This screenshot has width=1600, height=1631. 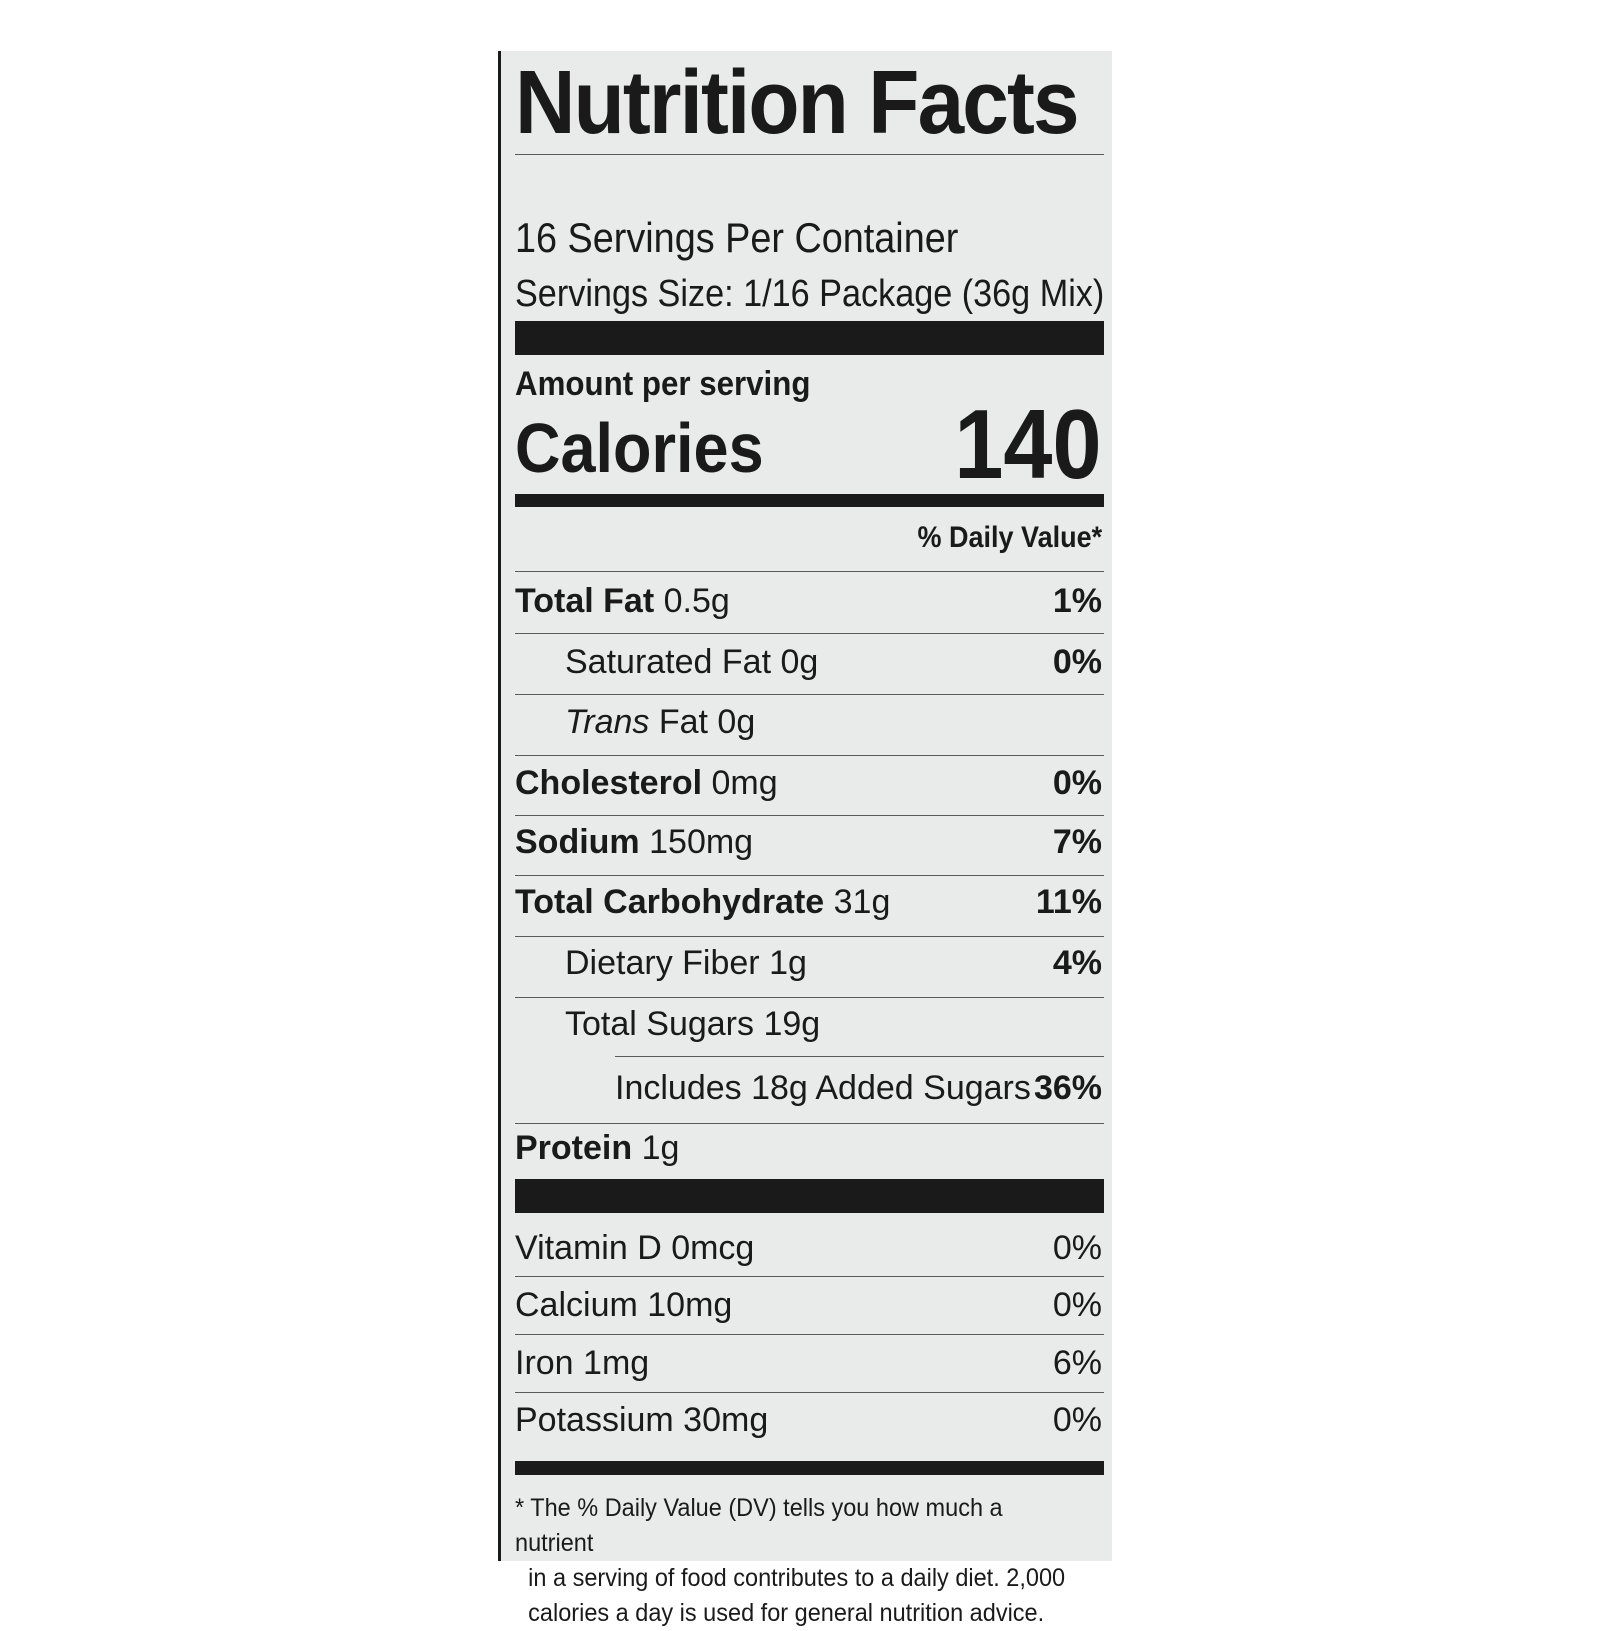 What do you see at coordinates (1077, 601) in the screenshot?
I see `nutrient-dv: 1%` at bounding box center [1077, 601].